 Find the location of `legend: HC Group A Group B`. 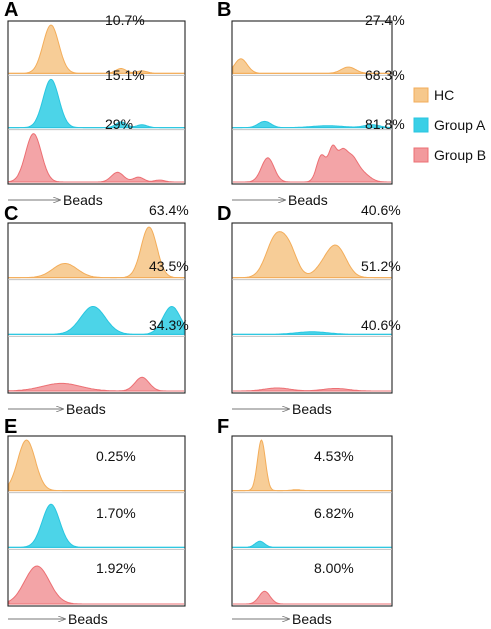

legend: HC Group A Group B is located at coordinates (449, 125).